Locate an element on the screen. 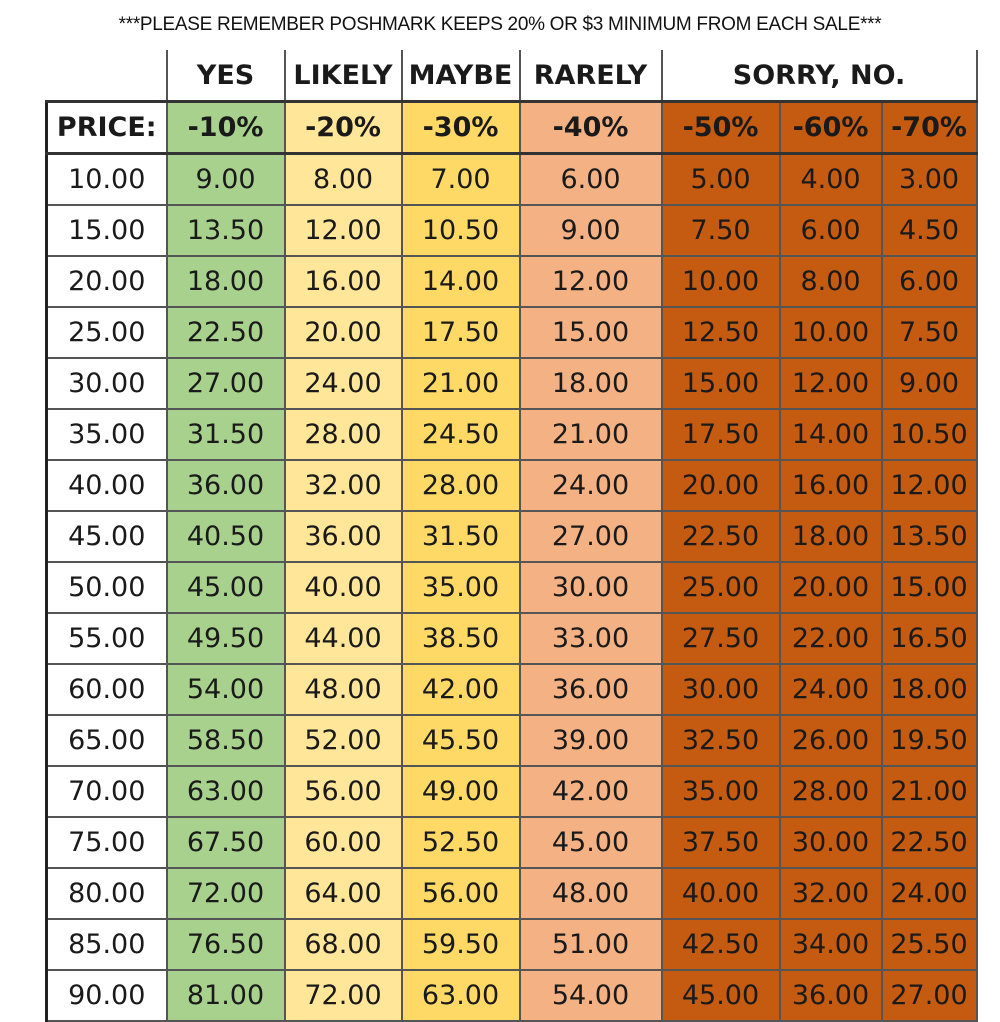 The image size is (1000, 1022). discounted-price-cell: 14.00 is located at coordinates (830, 434).